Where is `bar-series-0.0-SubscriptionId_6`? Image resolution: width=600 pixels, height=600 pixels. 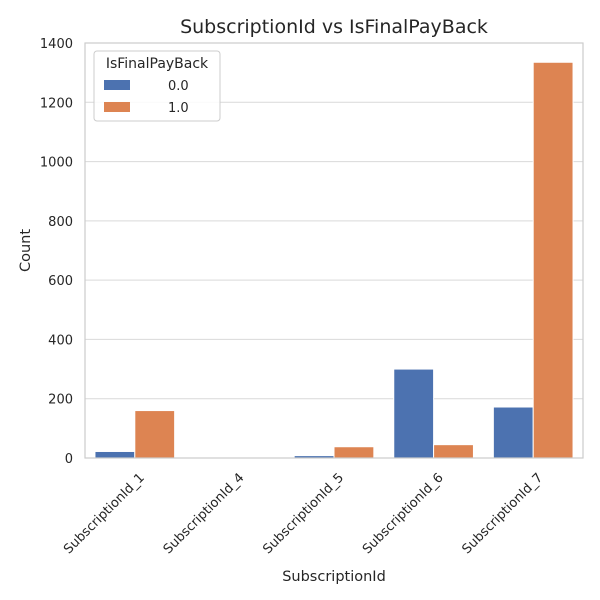
bar-series-0.0-SubscriptionId_6 is located at coordinates (414, 413).